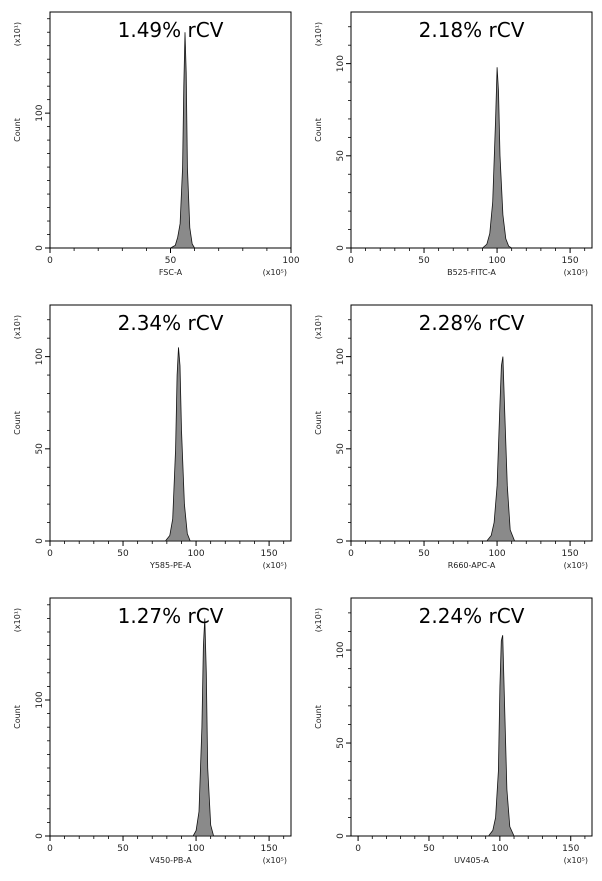 The width and height of the screenshot is (602, 881). What do you see at coordinates (471, 272) in the screenshot?
I see `x-axis-label: B525-FITC-A` at bounding box center [471, 272].